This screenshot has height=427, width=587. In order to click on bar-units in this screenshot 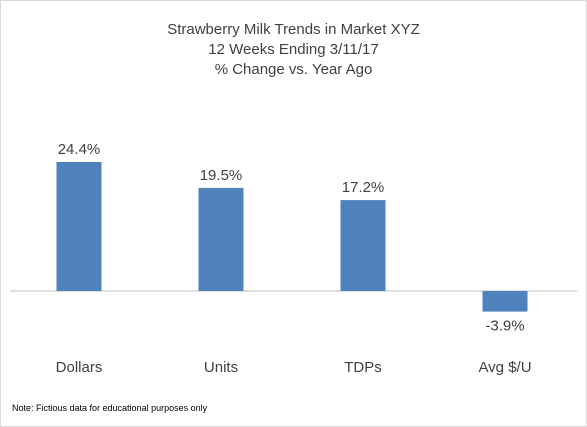, I will do `click(221, 239)`.